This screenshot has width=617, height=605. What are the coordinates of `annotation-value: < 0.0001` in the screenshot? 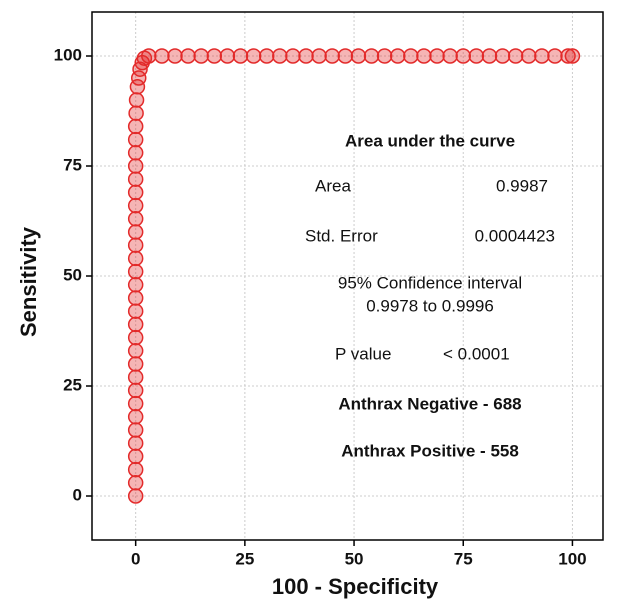 It's located at (476, 353).